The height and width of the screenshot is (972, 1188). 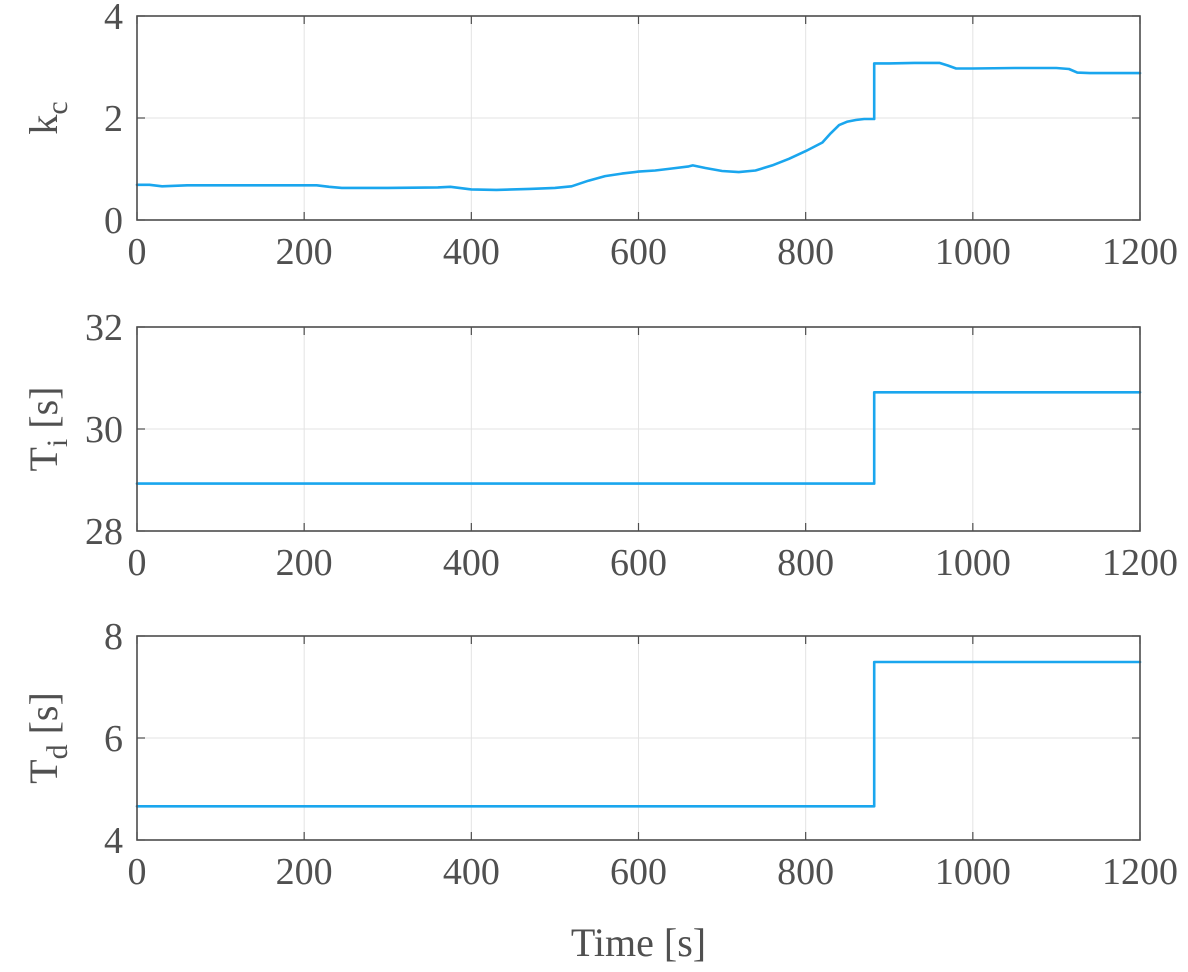 I want to click on y-axis-label-subscript: d, so click(x=57, y=751).